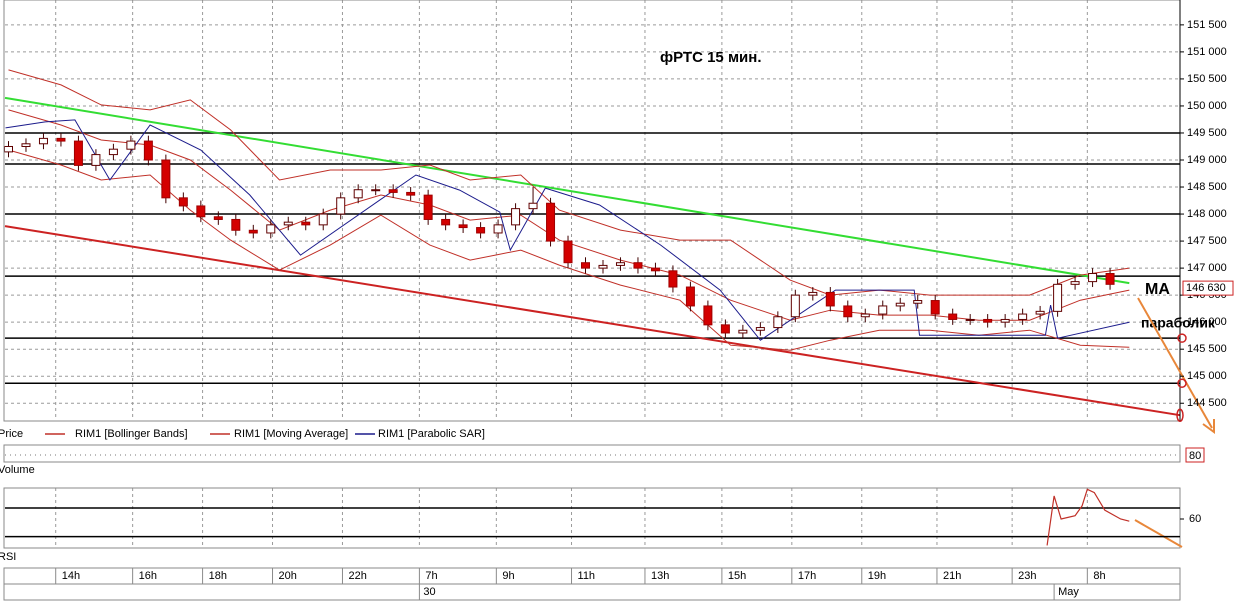 This screenshot has width=1235, height=602. What do you see at coordinates (660, 576) in the screenshot?
I see `x-tick-label: 13h` at bounding box center [660, 576].